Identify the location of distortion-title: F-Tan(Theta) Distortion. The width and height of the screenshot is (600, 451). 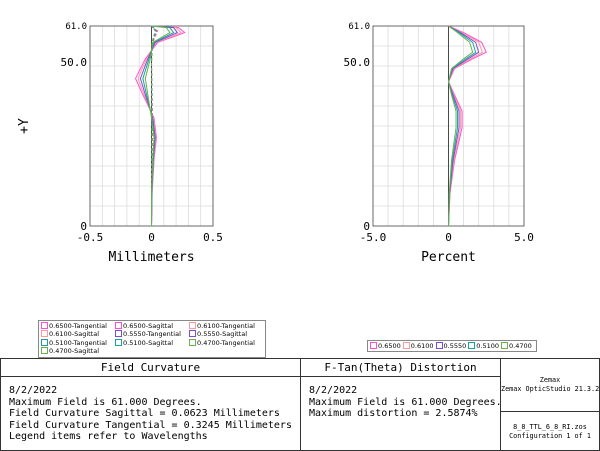
(400, 368).